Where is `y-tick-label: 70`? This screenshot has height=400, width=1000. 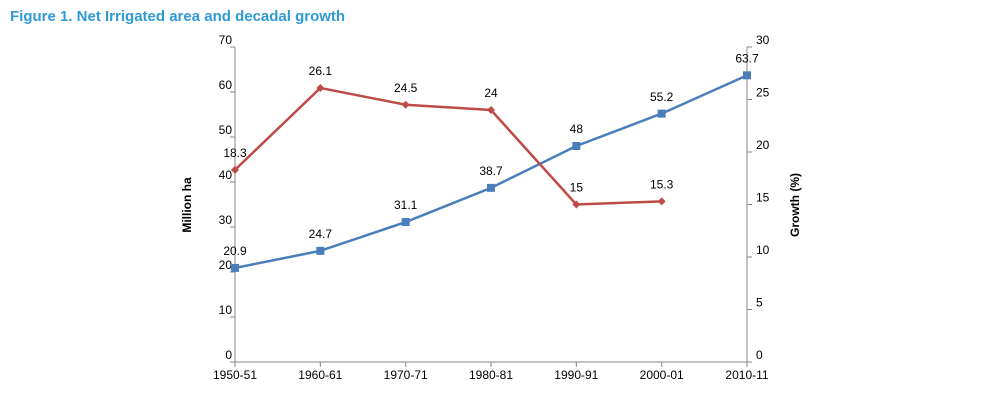
y-tick-label: 70 is located at coordinates (226, 40).